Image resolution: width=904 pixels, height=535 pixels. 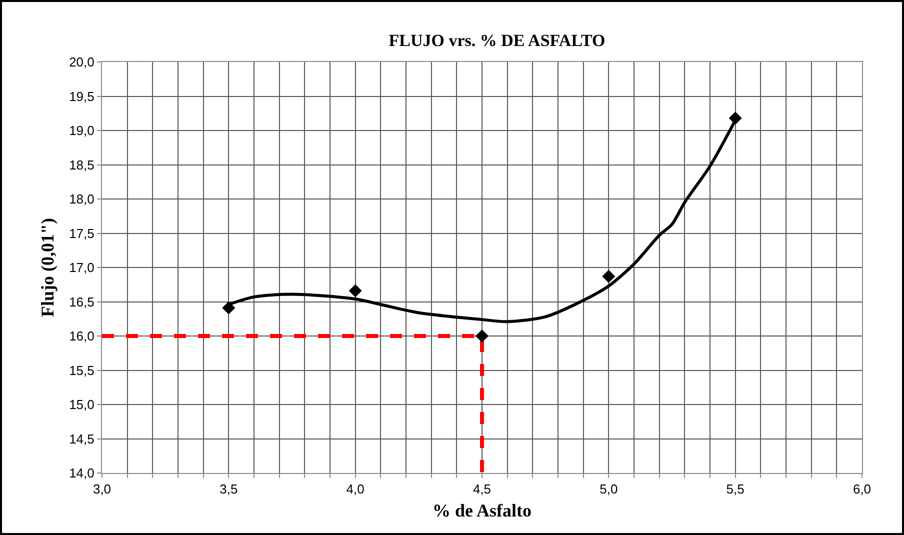 What do you see at coordinates (47, 267) in the screenshot?
I see `y-axis-title: Flujo (0,01")` at bounding box center [47, 267].